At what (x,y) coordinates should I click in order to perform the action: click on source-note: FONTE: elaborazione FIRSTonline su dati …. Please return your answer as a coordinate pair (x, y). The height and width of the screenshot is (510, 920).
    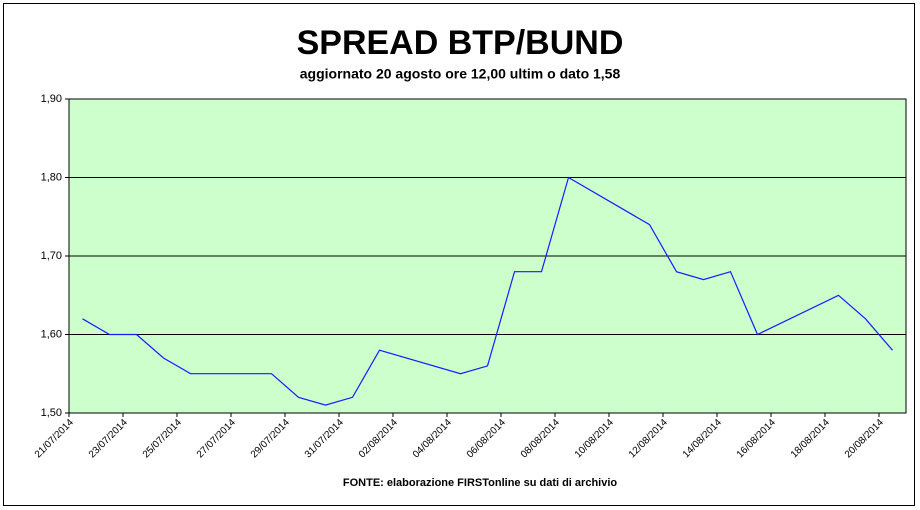
    Looking at the image, I should click on (480, 483).